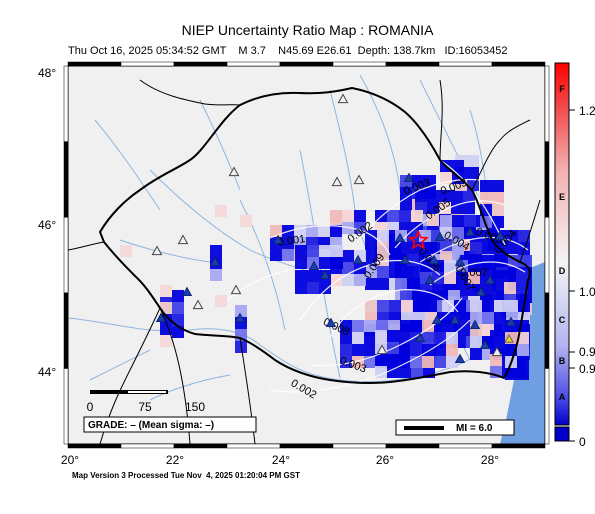 The width and height of the screenshot is (595, 514). I want to click on lon-label-28: 28°, so click(490, 460).